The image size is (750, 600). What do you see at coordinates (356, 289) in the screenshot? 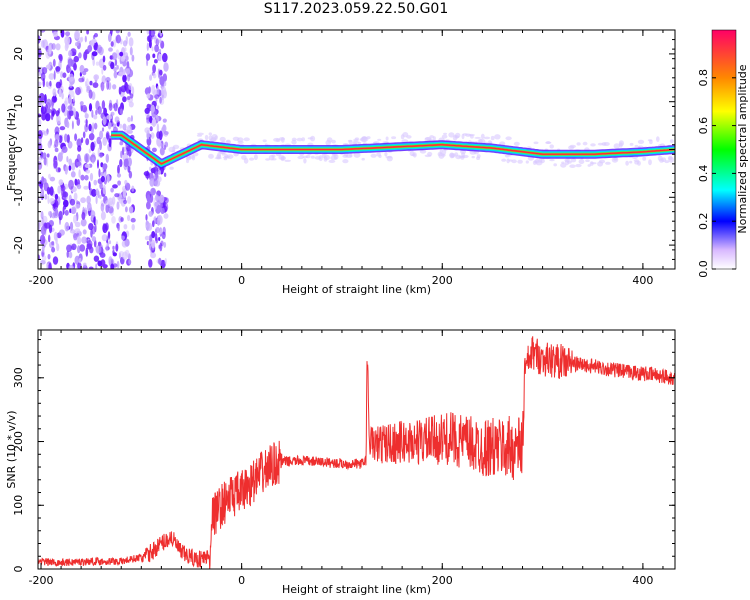
I see `x-axis-label: Height of straight line (km)` at bounding box center [356, 289].